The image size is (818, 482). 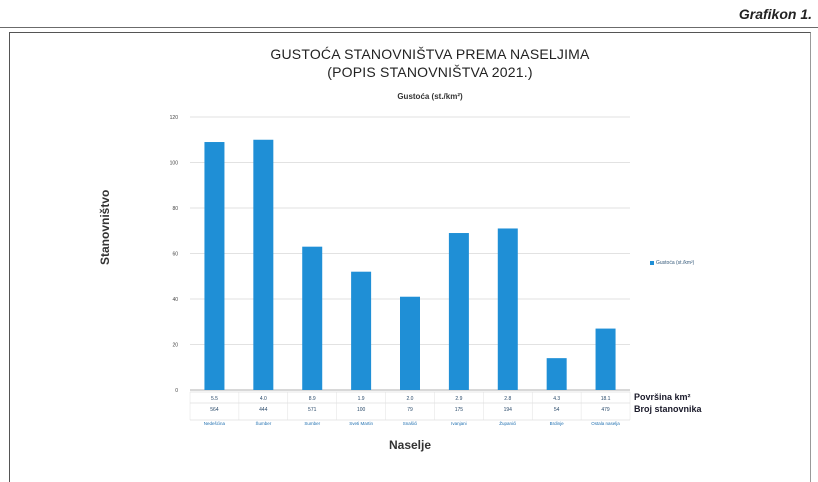 What do you see at coordinates (652, 263) in the screenshot?
I see `legend-swatch` at bounding box center [652, 263].